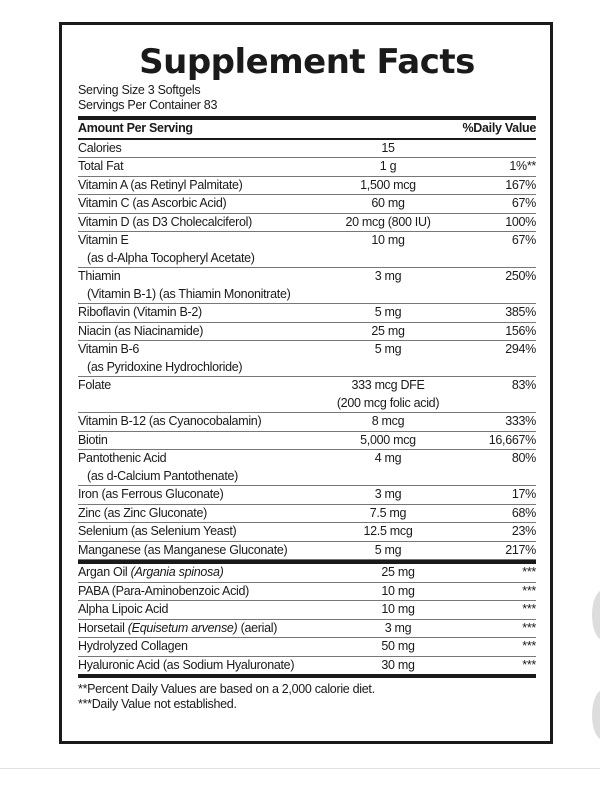 This screenshot has height=786, width=600. Describe the element at coordinates (160, 184) in the screenshot. I see `nutrient-label: Vitamin A (as Retinyl Palmitate)` at that location.